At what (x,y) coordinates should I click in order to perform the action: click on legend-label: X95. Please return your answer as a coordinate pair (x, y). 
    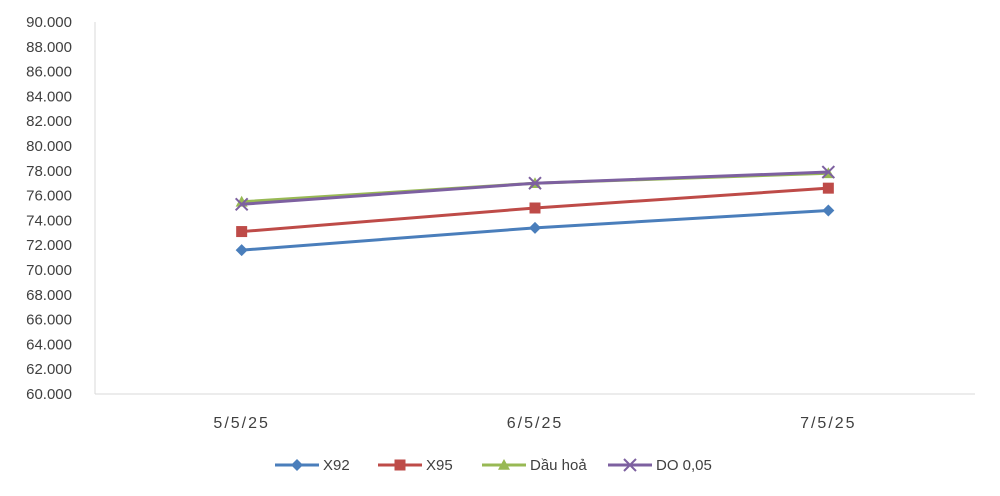
    Looking at the image, I should click on (439, 465).